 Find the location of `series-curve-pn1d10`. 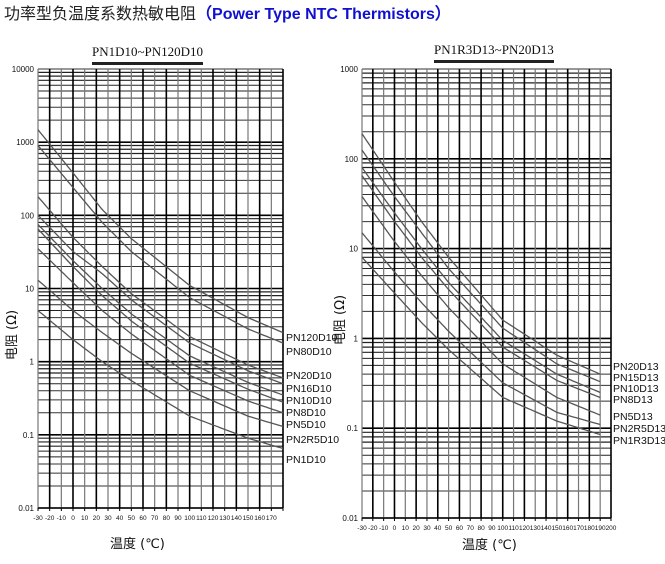

series-curve-pn1d10 is located at coordinates (160, 380).